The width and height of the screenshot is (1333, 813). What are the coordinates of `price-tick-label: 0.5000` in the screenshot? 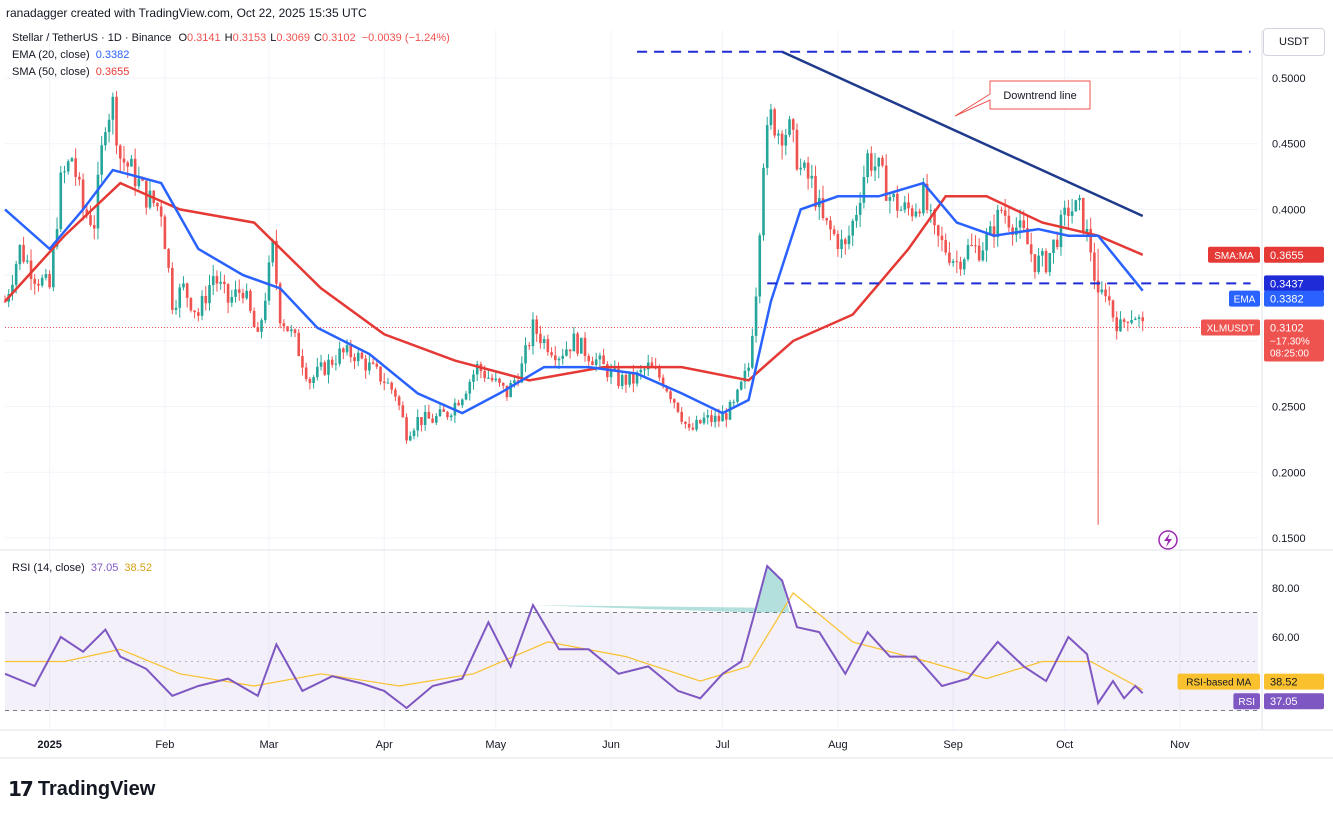 It's located at (1289, 79).